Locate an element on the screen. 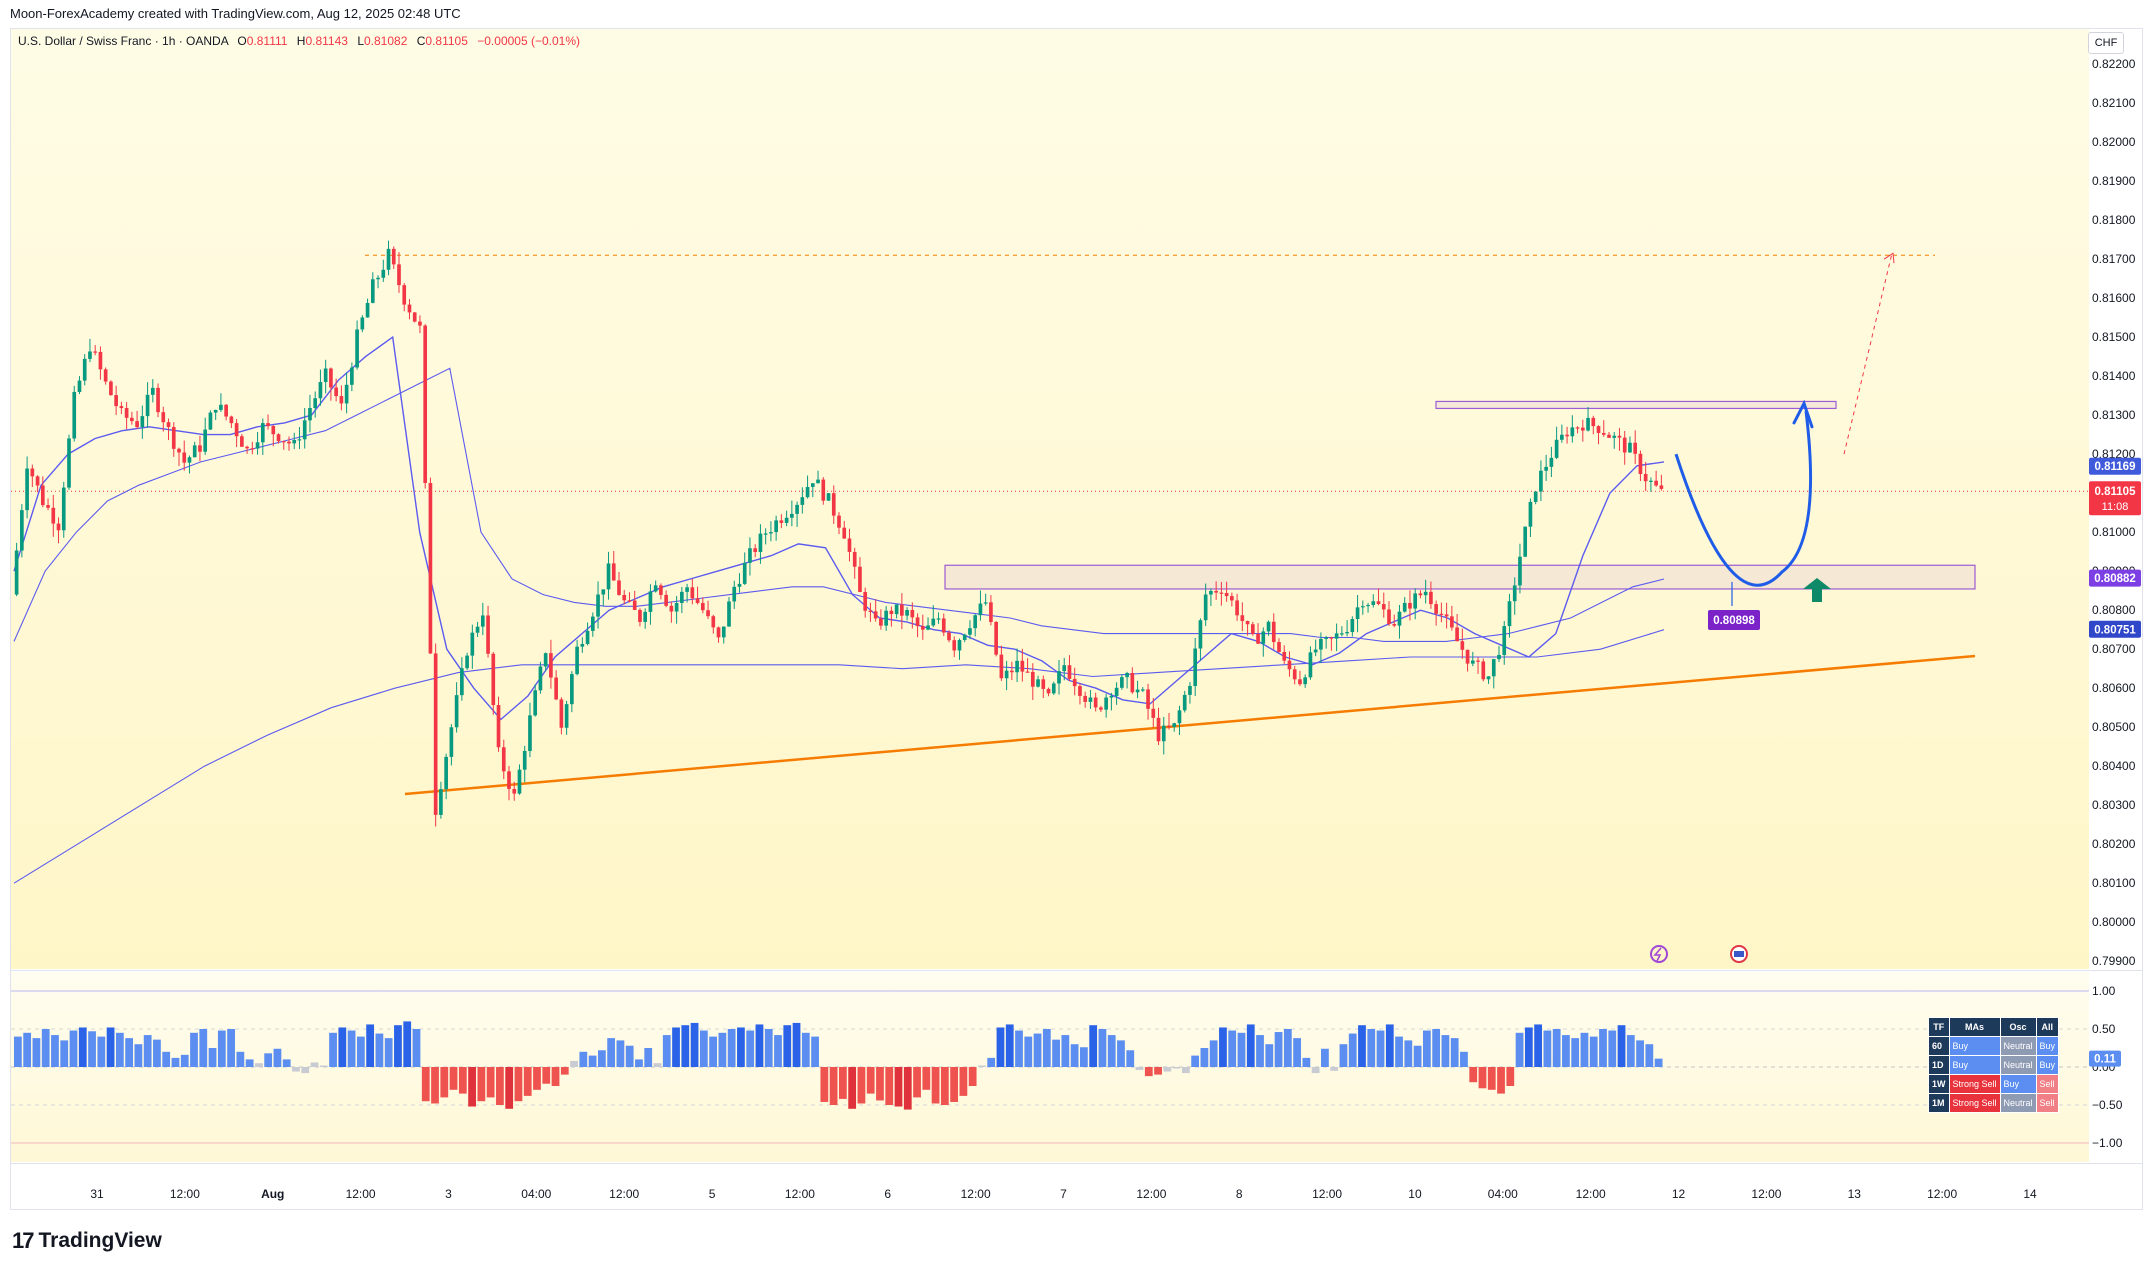  close-label: C is located at coordinates (421, 41).